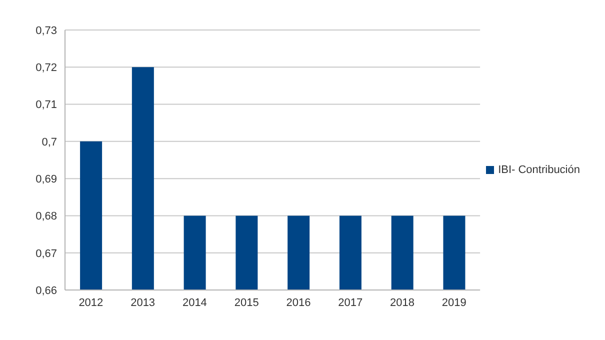 Image resolution: width=605 pixels, height=340 pixels. I want to click on y-tick-label: 0,68, so click(46, 216).